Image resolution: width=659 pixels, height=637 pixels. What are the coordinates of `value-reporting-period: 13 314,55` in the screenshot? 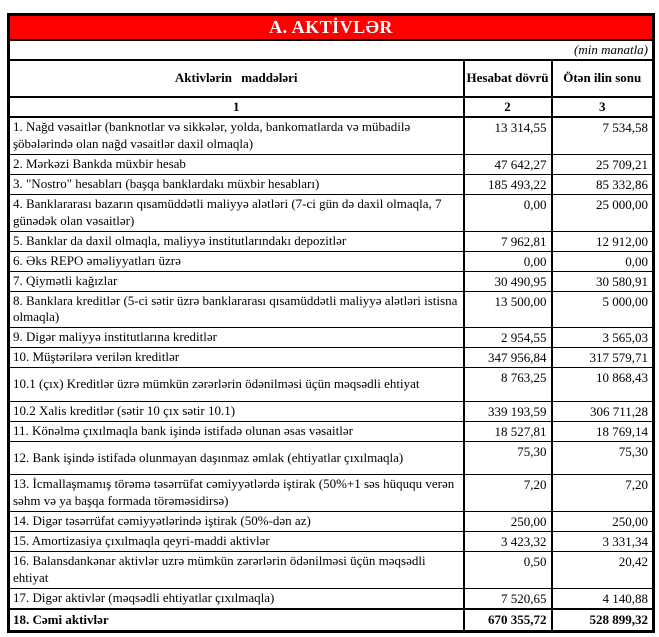 It's located at (507, 136).